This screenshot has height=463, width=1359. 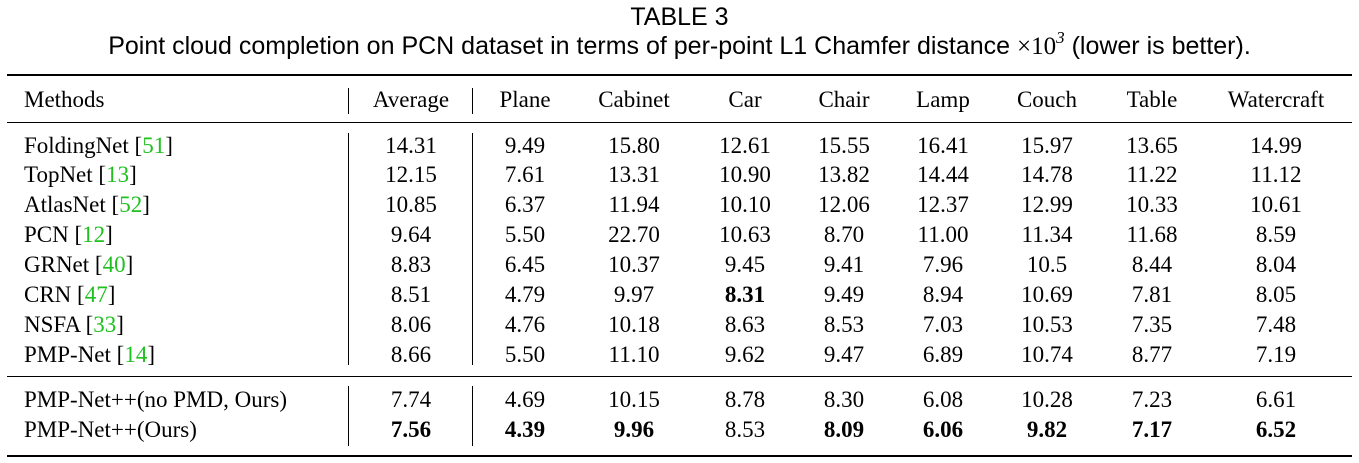 What do you see at coordinates (154, 145) in the screenshot?
I see `citation-link: 51` at bounding box center [154, 145].